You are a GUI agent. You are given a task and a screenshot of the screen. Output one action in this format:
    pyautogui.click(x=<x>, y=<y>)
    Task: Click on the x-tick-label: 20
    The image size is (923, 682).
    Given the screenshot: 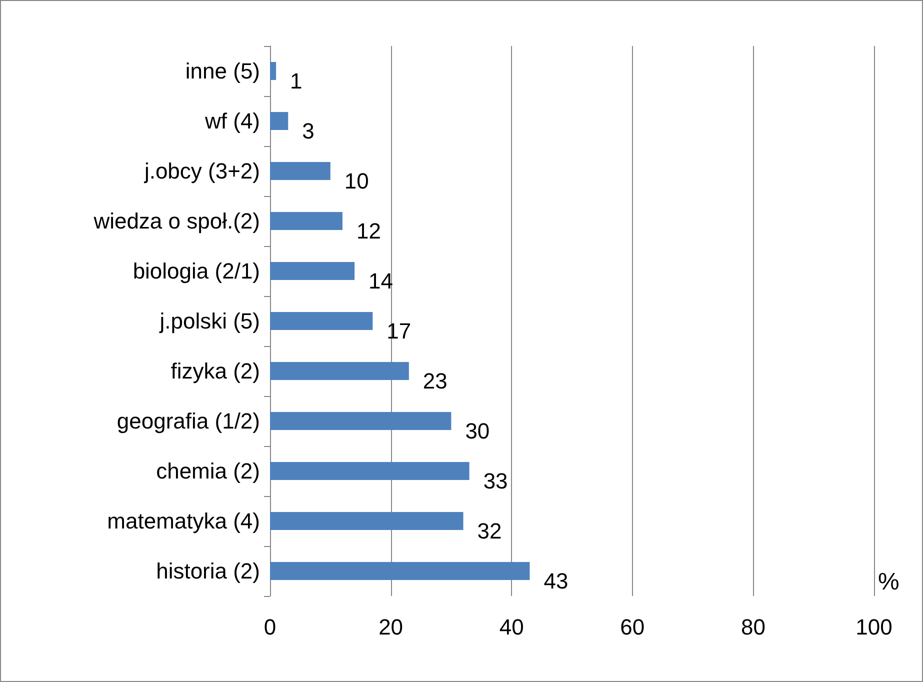 What is the action you would take?
    pyautogui.click(x=391, y=627)
    